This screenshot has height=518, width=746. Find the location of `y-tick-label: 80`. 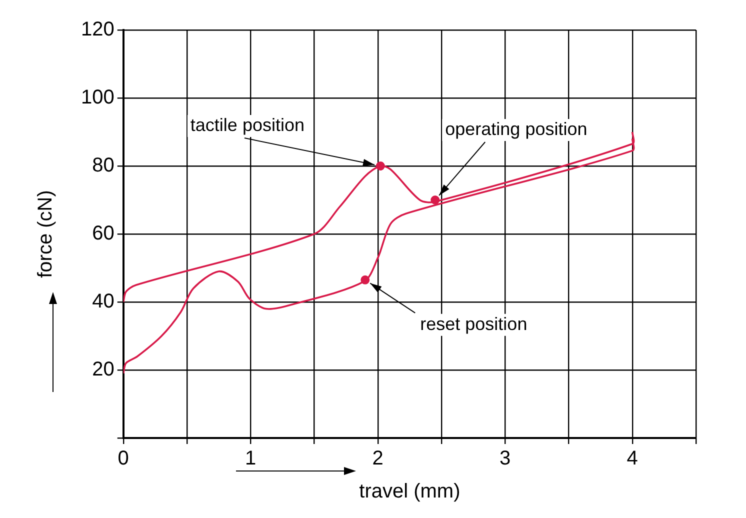

y-tick-label: 80 is located at coordinates (103, 165).